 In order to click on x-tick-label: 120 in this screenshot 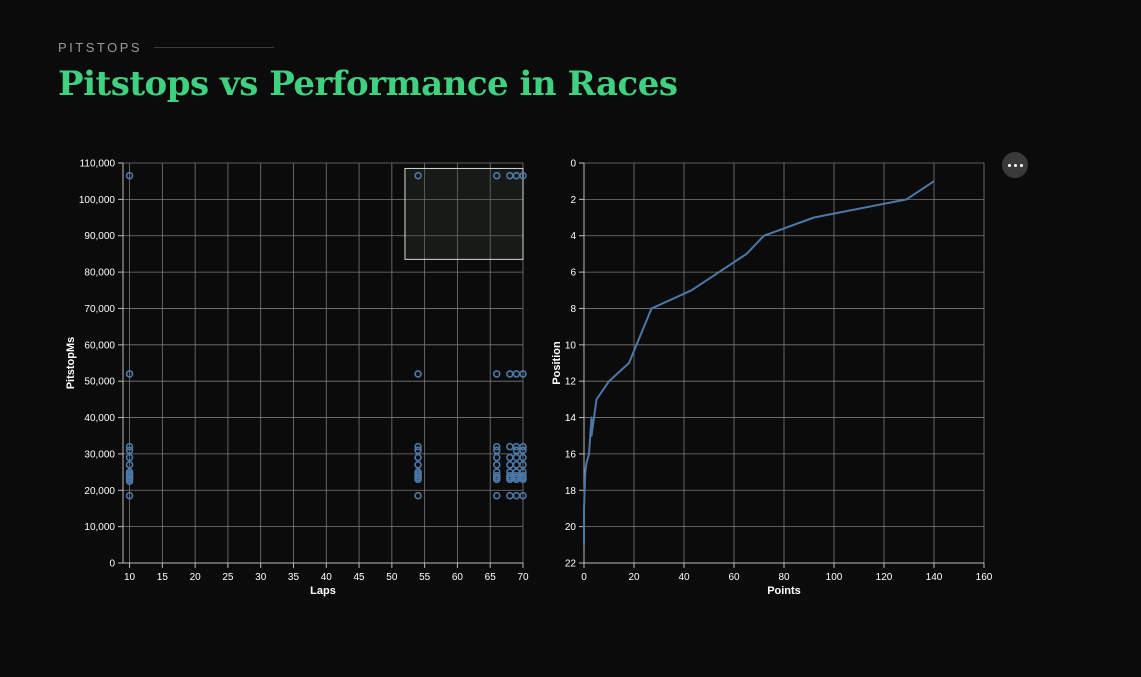, I will do `click(884, 577)`.